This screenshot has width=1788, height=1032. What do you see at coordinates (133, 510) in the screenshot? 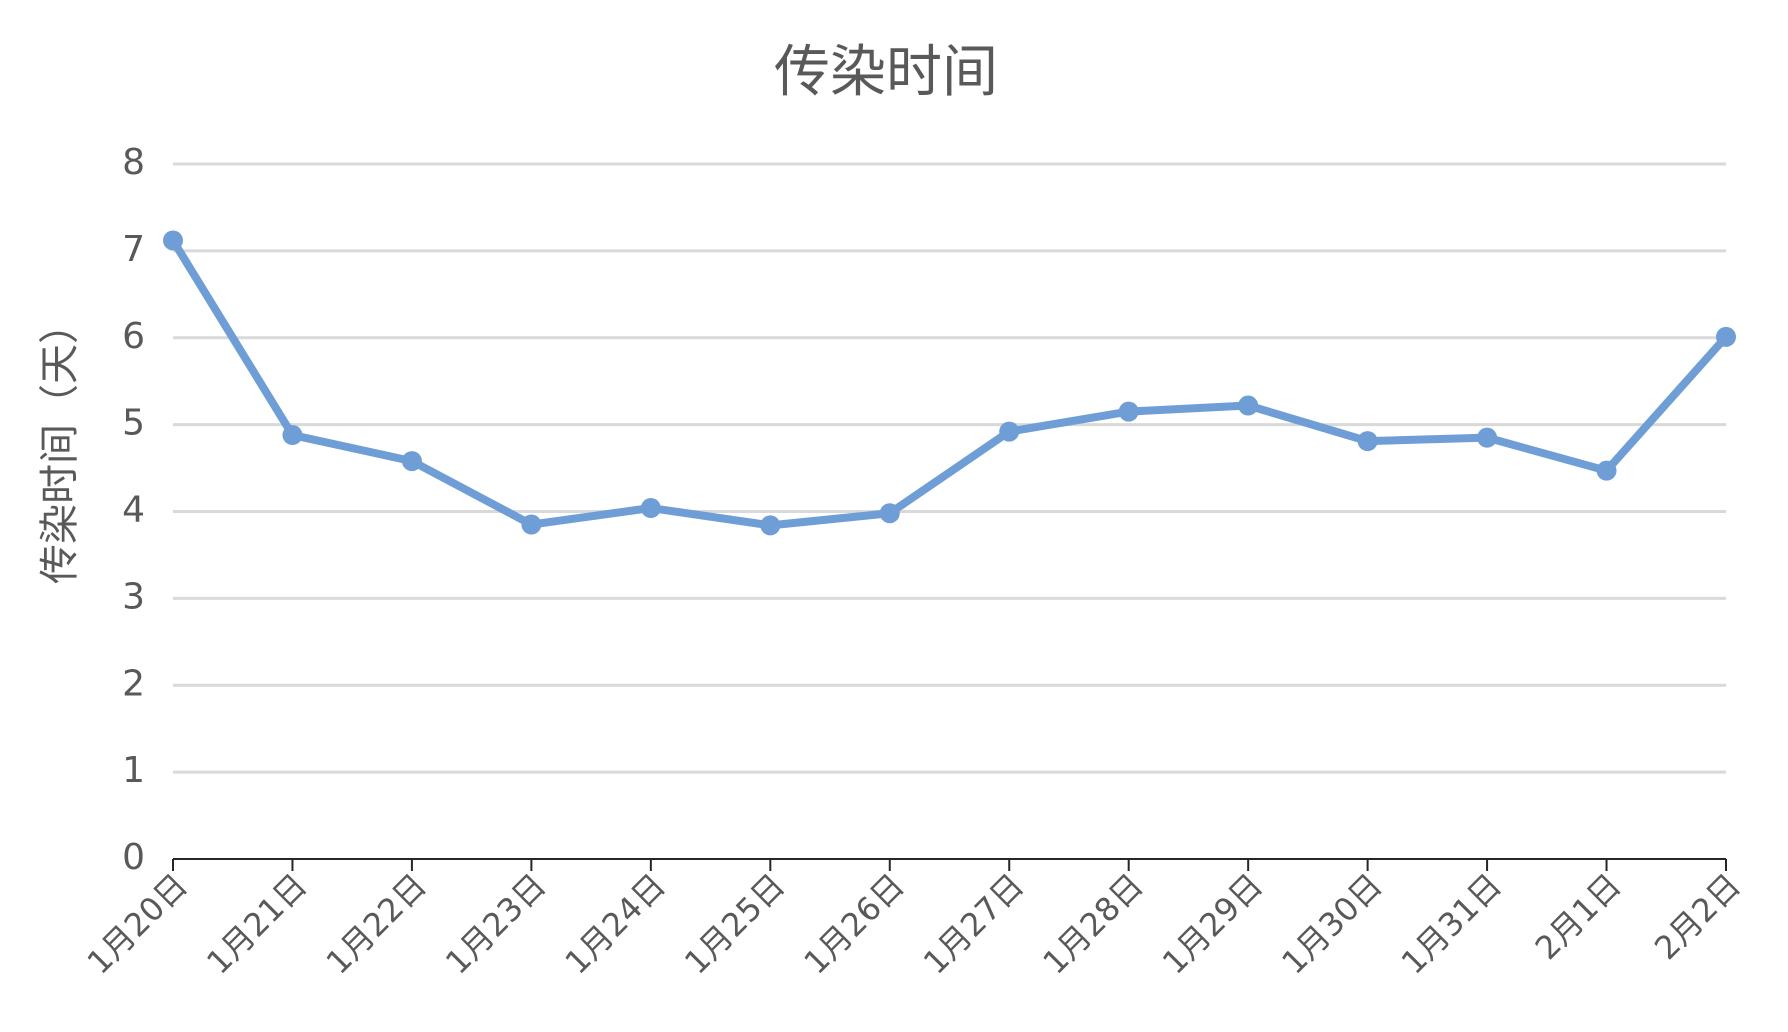
I see `y-tick-label: 4` at bounding box center [133, 510].